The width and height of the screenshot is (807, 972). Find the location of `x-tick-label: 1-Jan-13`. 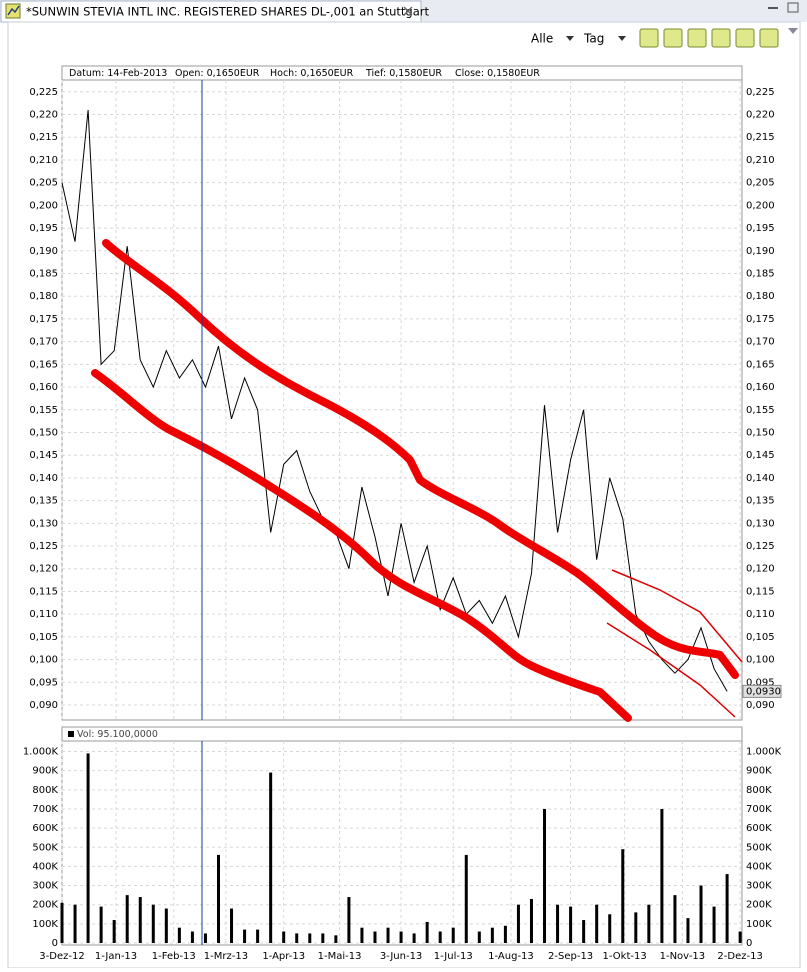

x-tick-label: 1-Jan-13 is located at coordinates (116, 956).